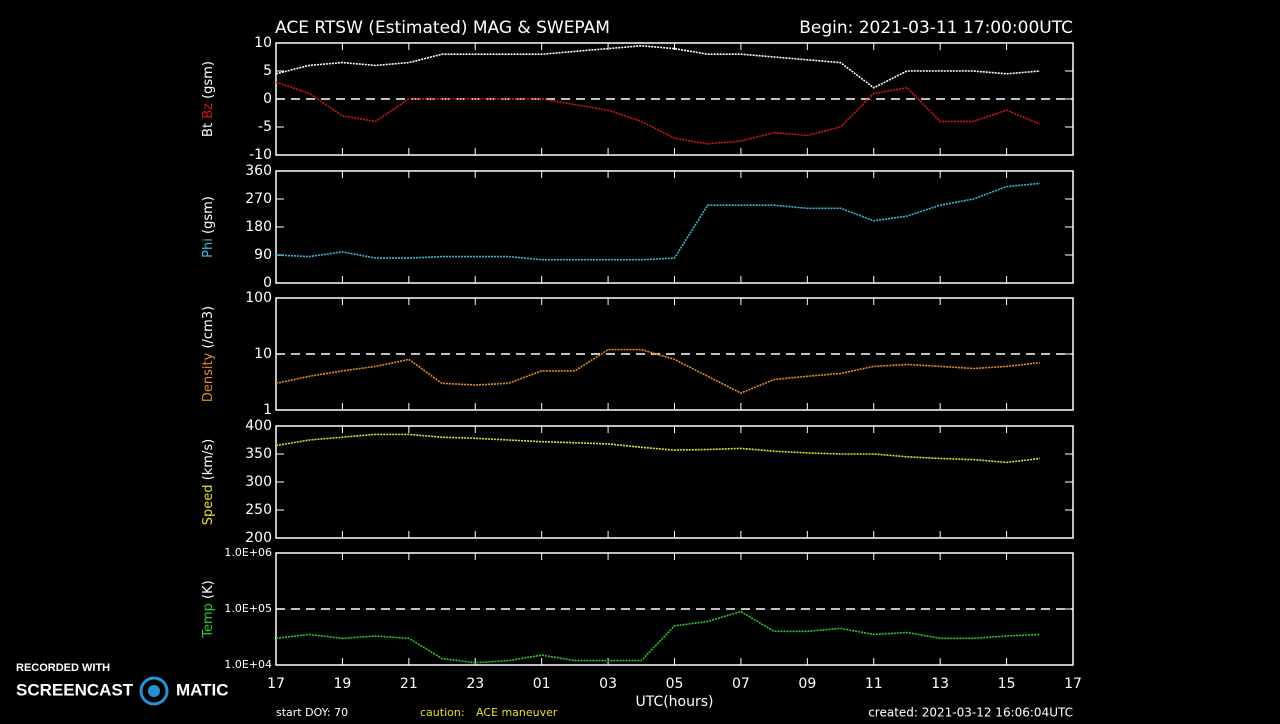  Describe the element at coordinates (263, 255) in the screenshot. I see `y-tick-label: 90` at that location.